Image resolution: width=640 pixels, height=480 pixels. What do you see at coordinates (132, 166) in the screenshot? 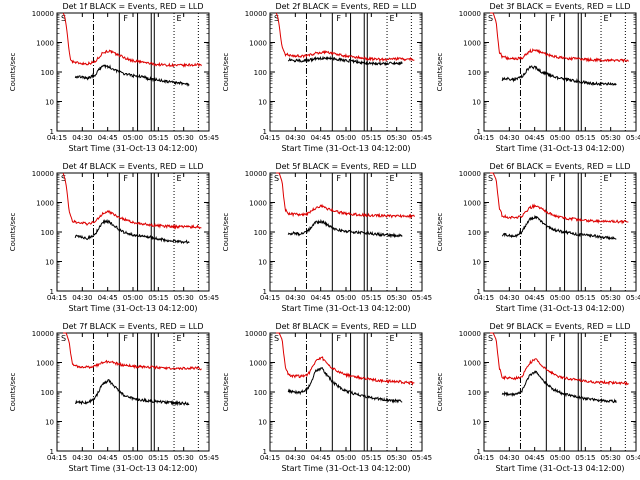
I see `panel-title: Det 4f BLACK = Events, RED = LLD` at bounding box center [132, 166].